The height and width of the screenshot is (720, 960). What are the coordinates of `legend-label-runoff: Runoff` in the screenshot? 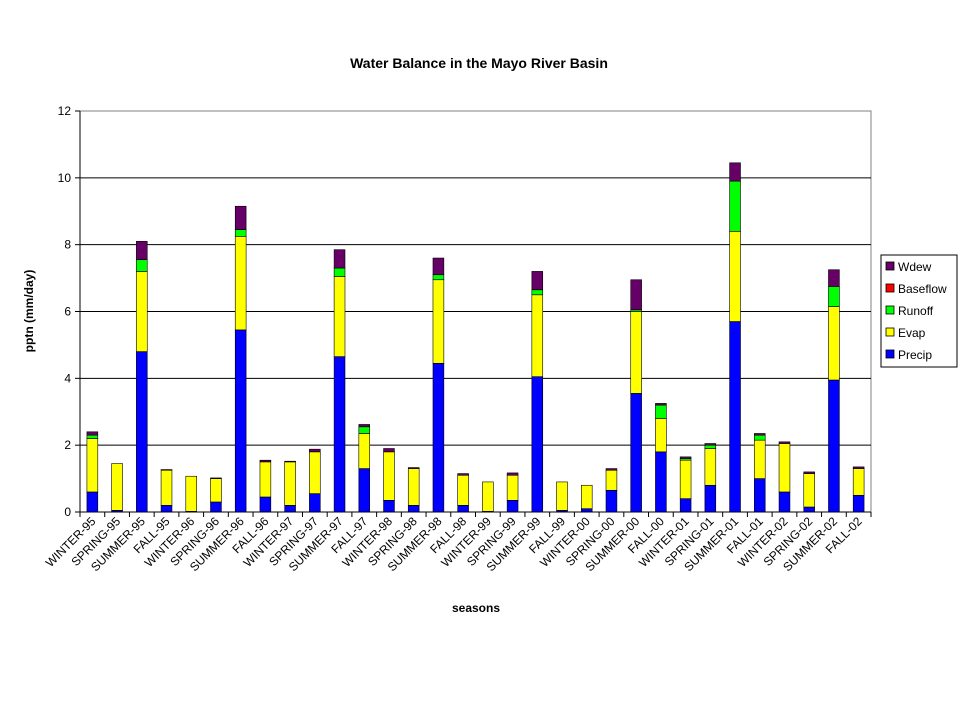 It's located at (916, 311).